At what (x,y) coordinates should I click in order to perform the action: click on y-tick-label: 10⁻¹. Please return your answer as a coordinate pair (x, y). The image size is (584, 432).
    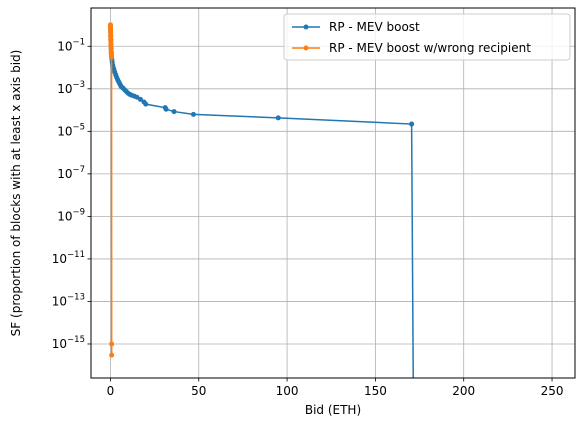
    Looking at the image, I should click on (71, 45).